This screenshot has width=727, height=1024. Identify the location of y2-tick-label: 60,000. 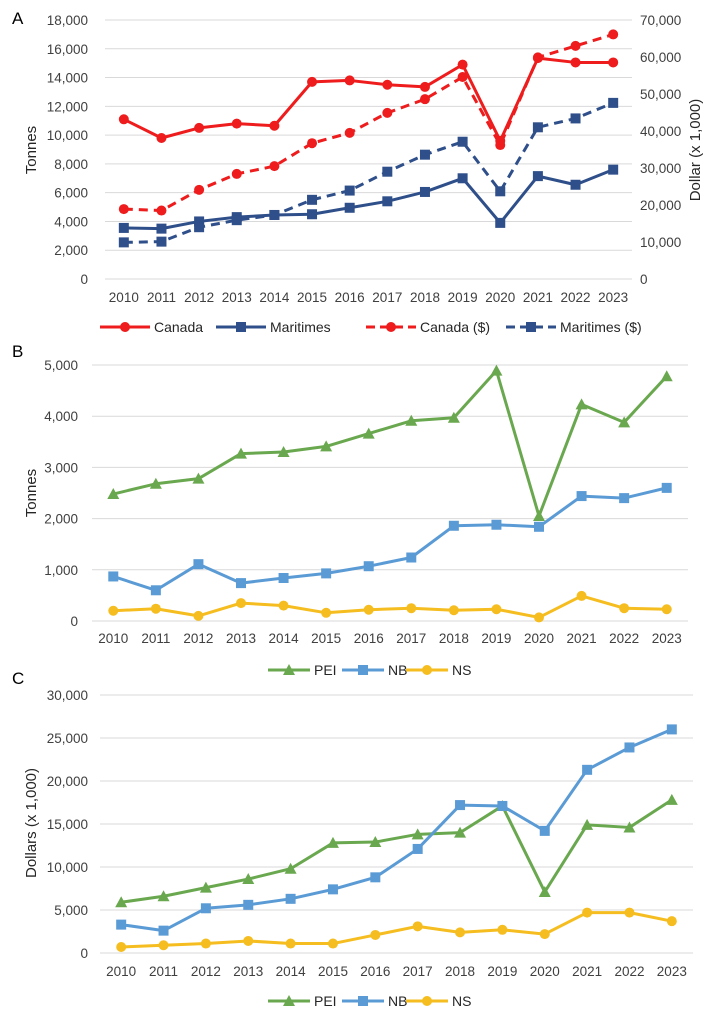
(660, 57).